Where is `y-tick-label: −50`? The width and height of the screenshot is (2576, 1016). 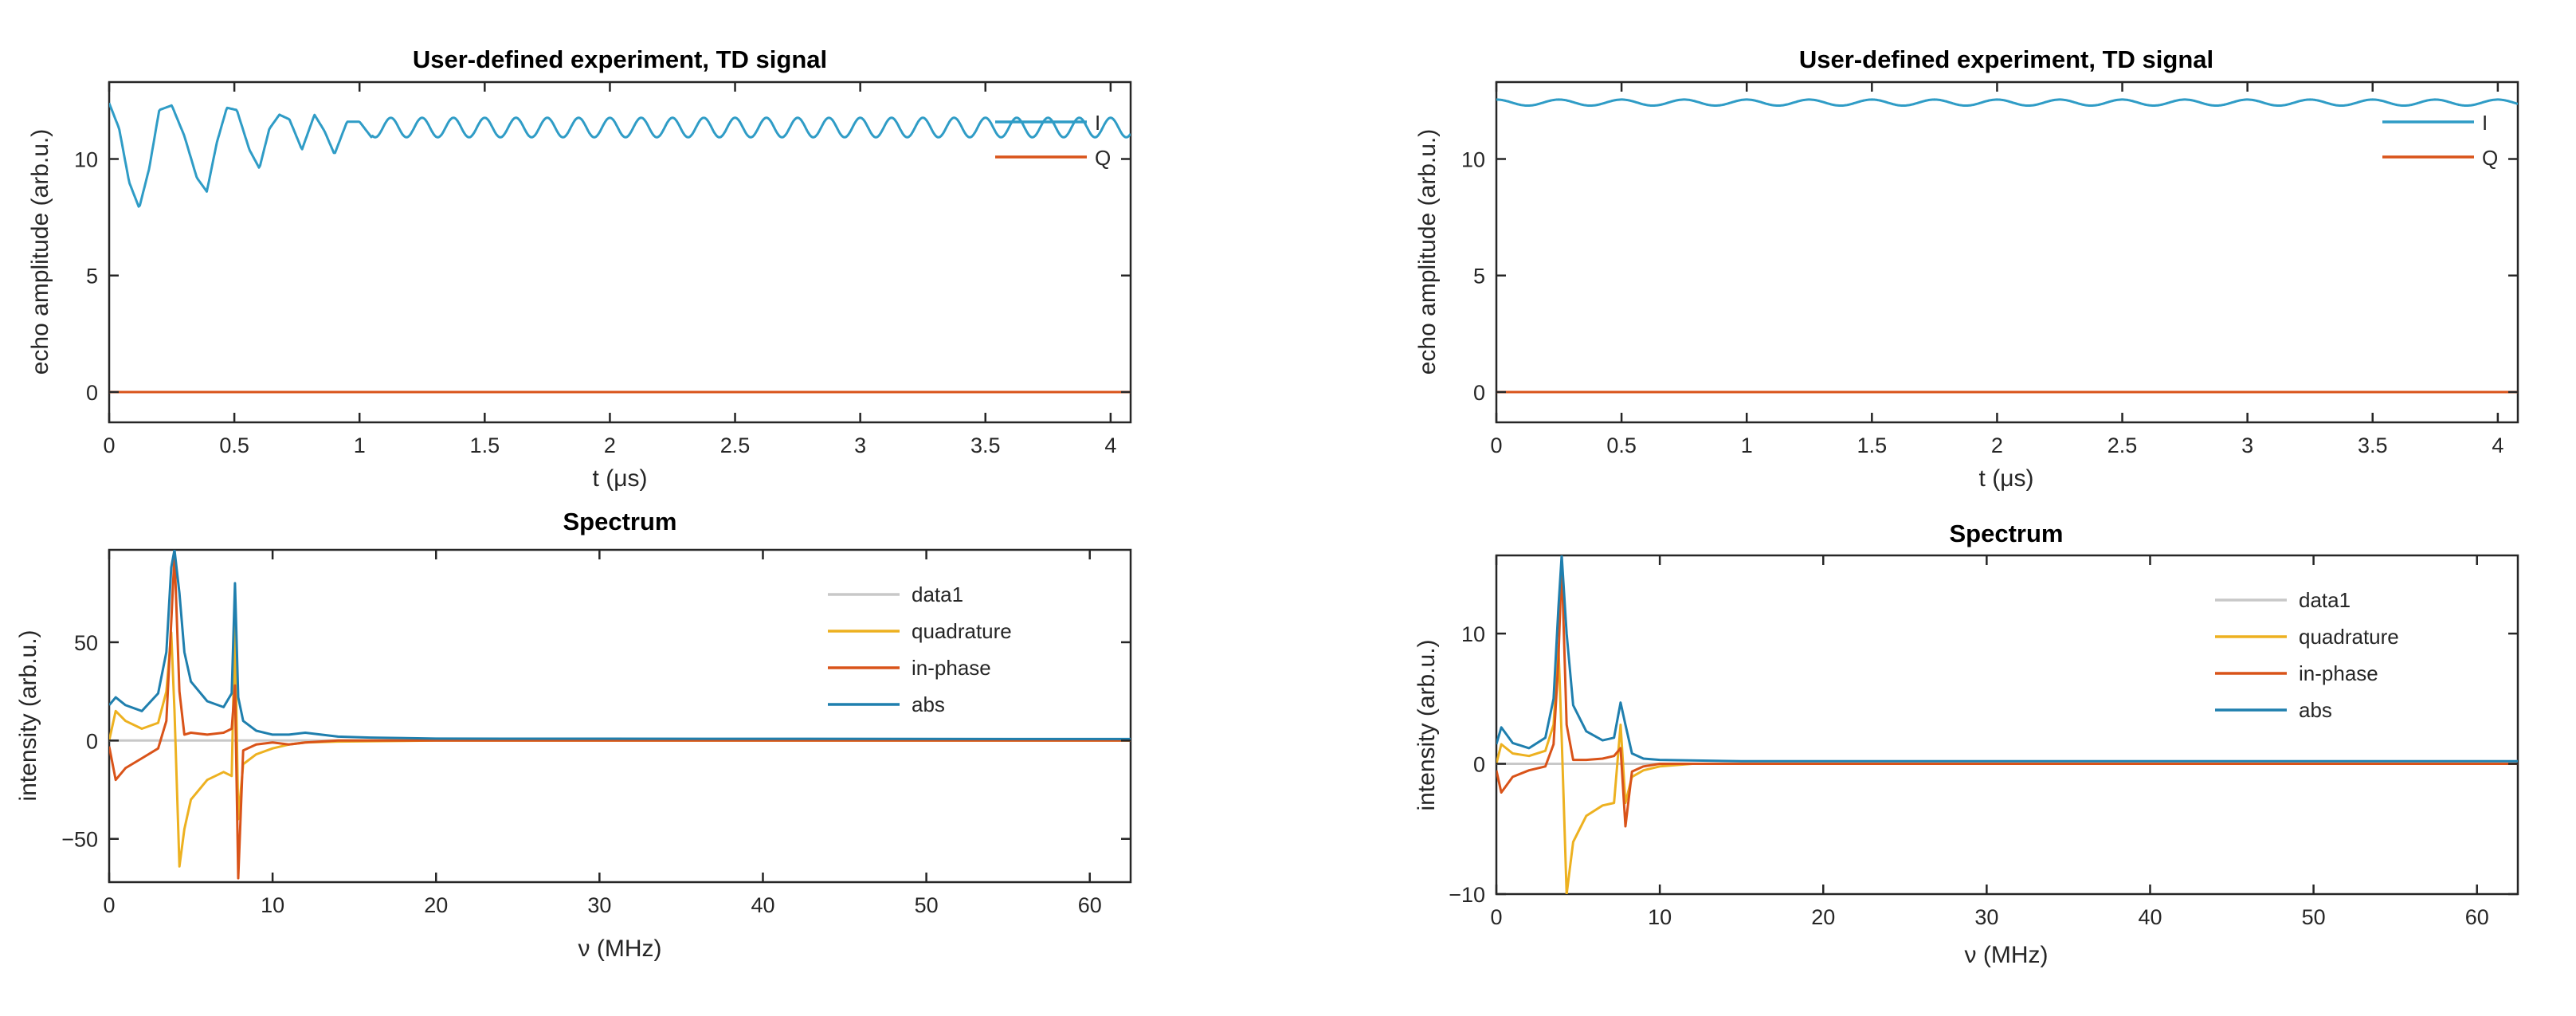 y-tick-label: −50 is located at coordinates (79, 840).